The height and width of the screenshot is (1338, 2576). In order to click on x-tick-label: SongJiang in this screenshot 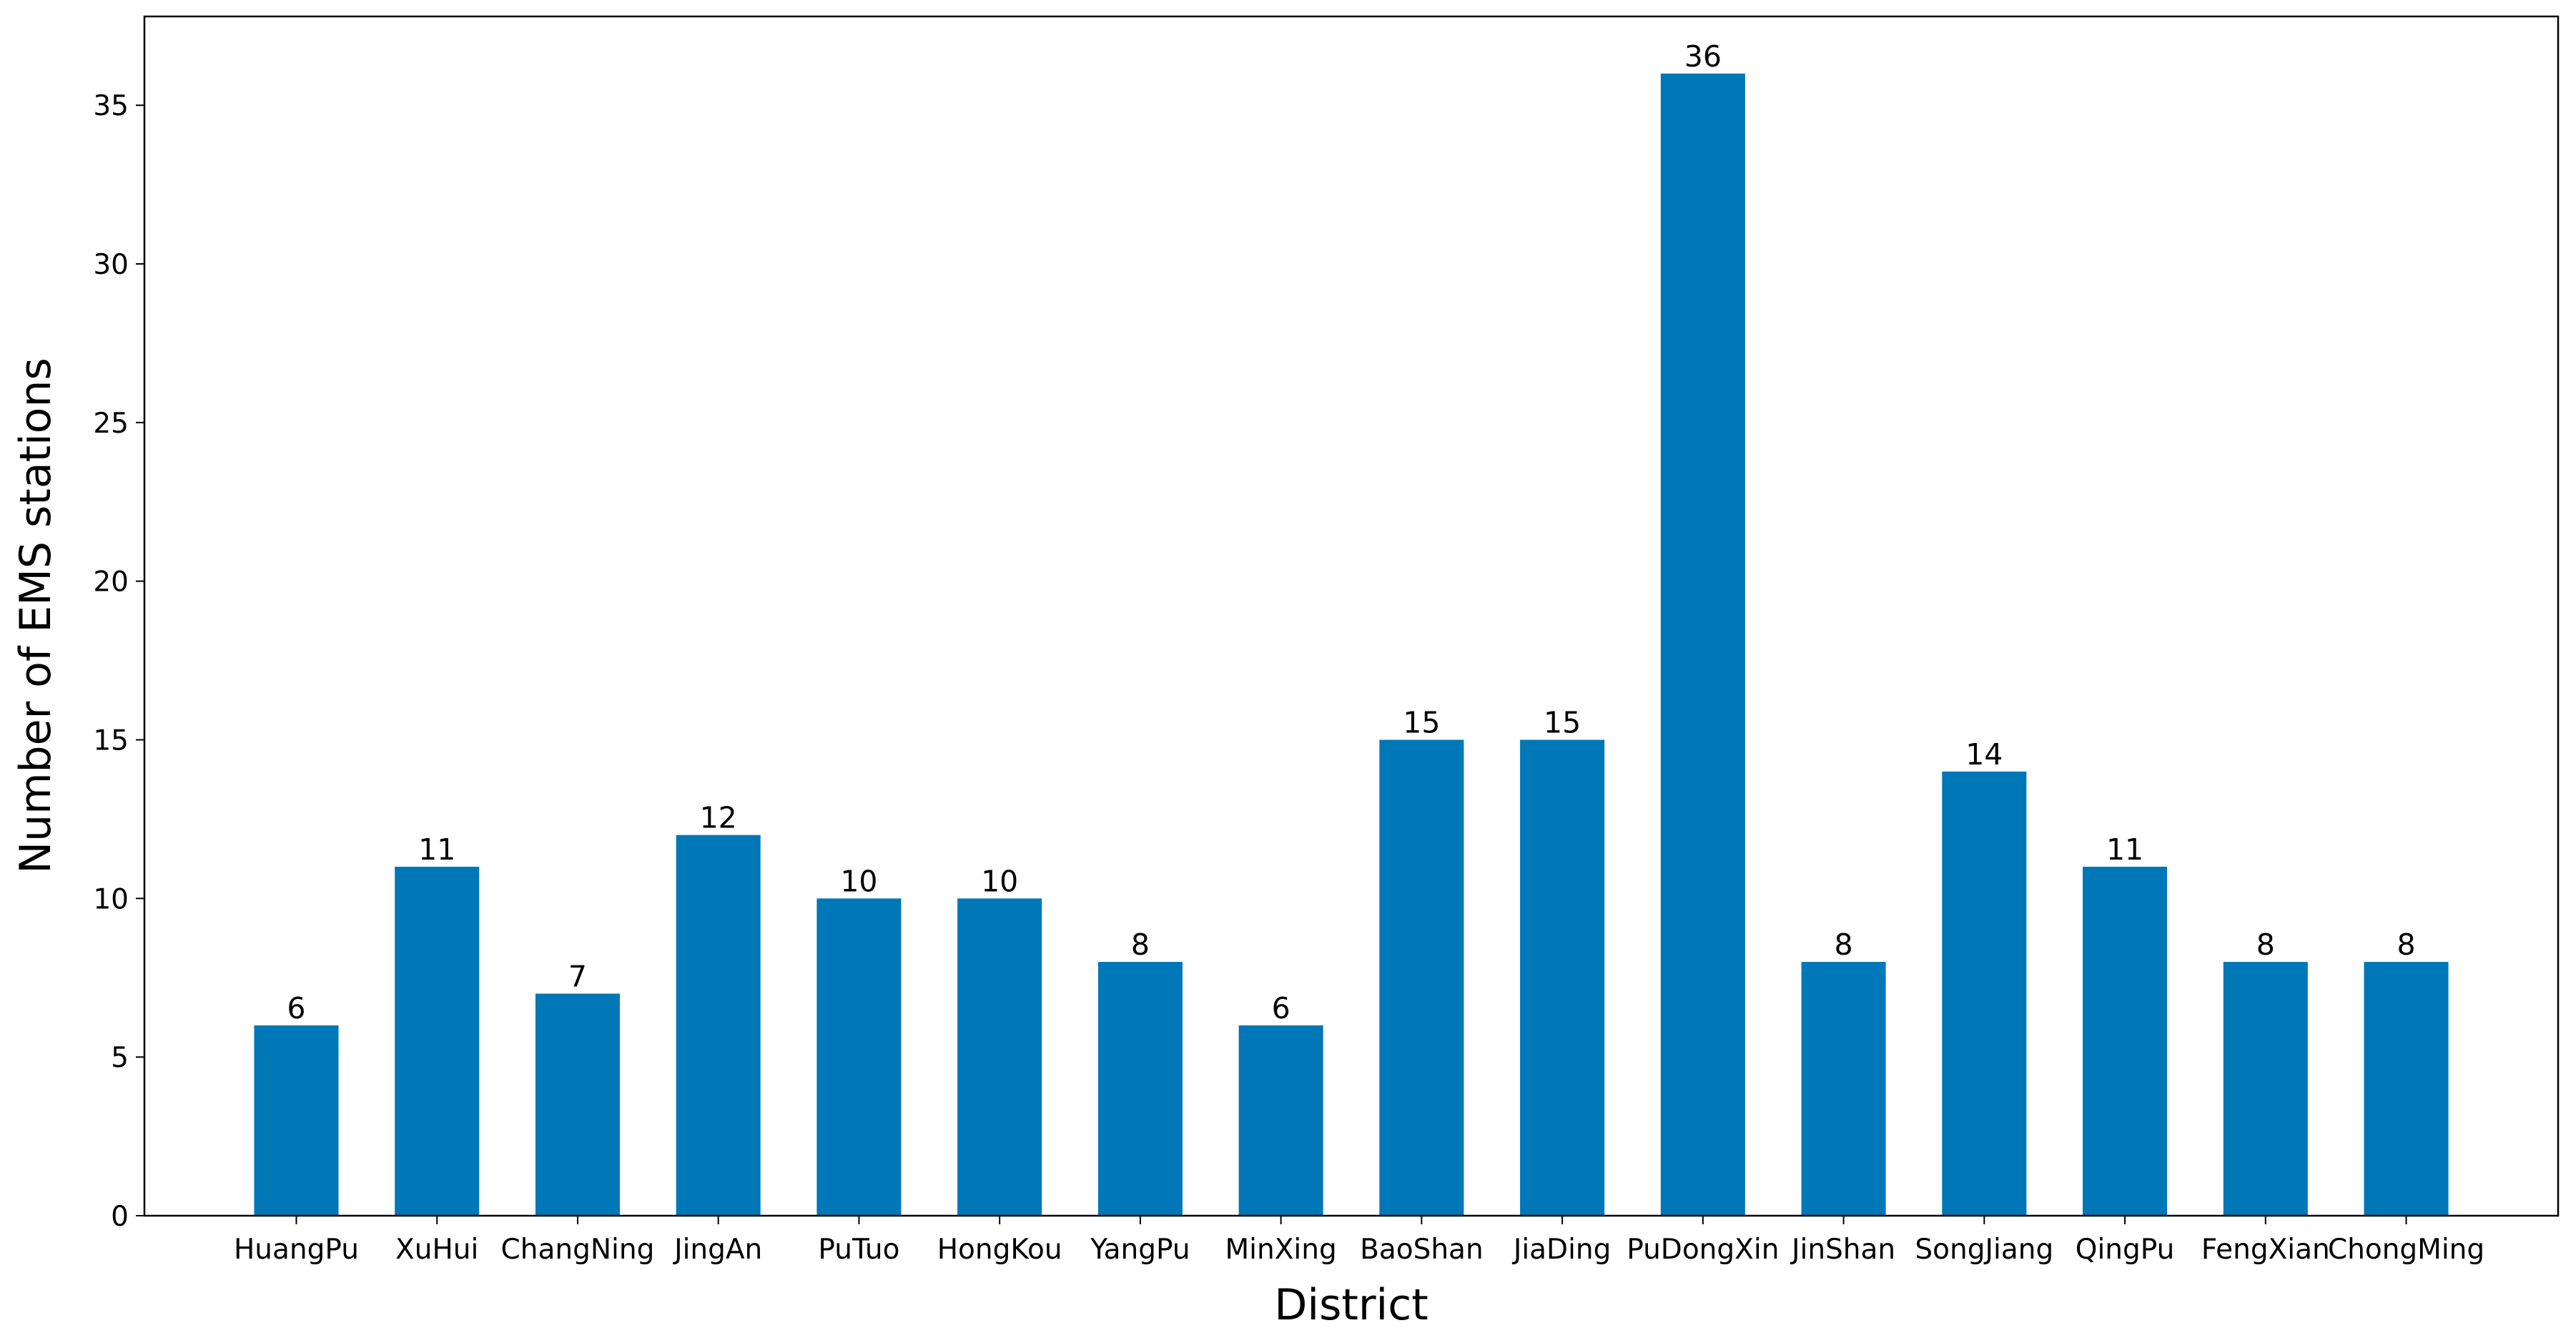, I will do `click(1984, 1250)`.